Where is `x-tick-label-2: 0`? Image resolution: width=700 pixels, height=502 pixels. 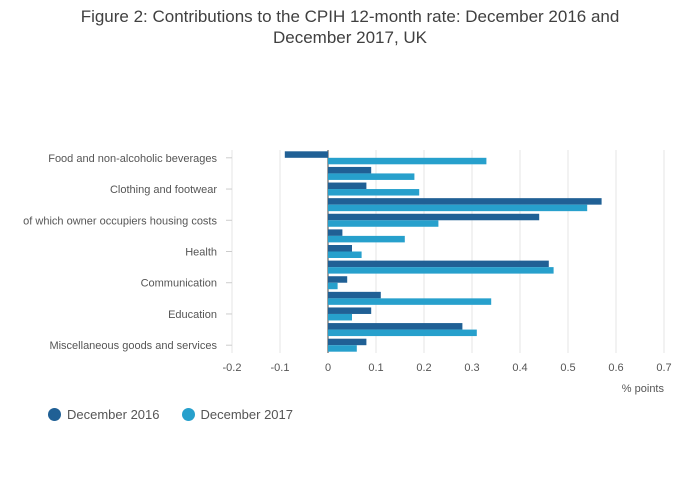 x-tick-label-2: 0 is located at coordinates (328, 368).